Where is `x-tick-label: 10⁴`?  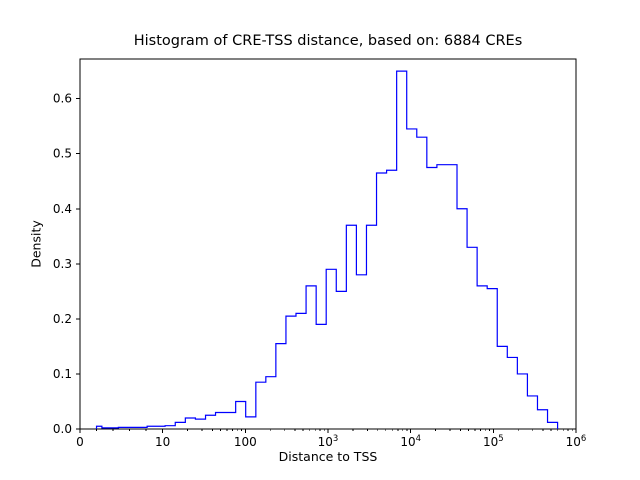 x-tick-label: 10⁴ is located at coordinates (410, 441).